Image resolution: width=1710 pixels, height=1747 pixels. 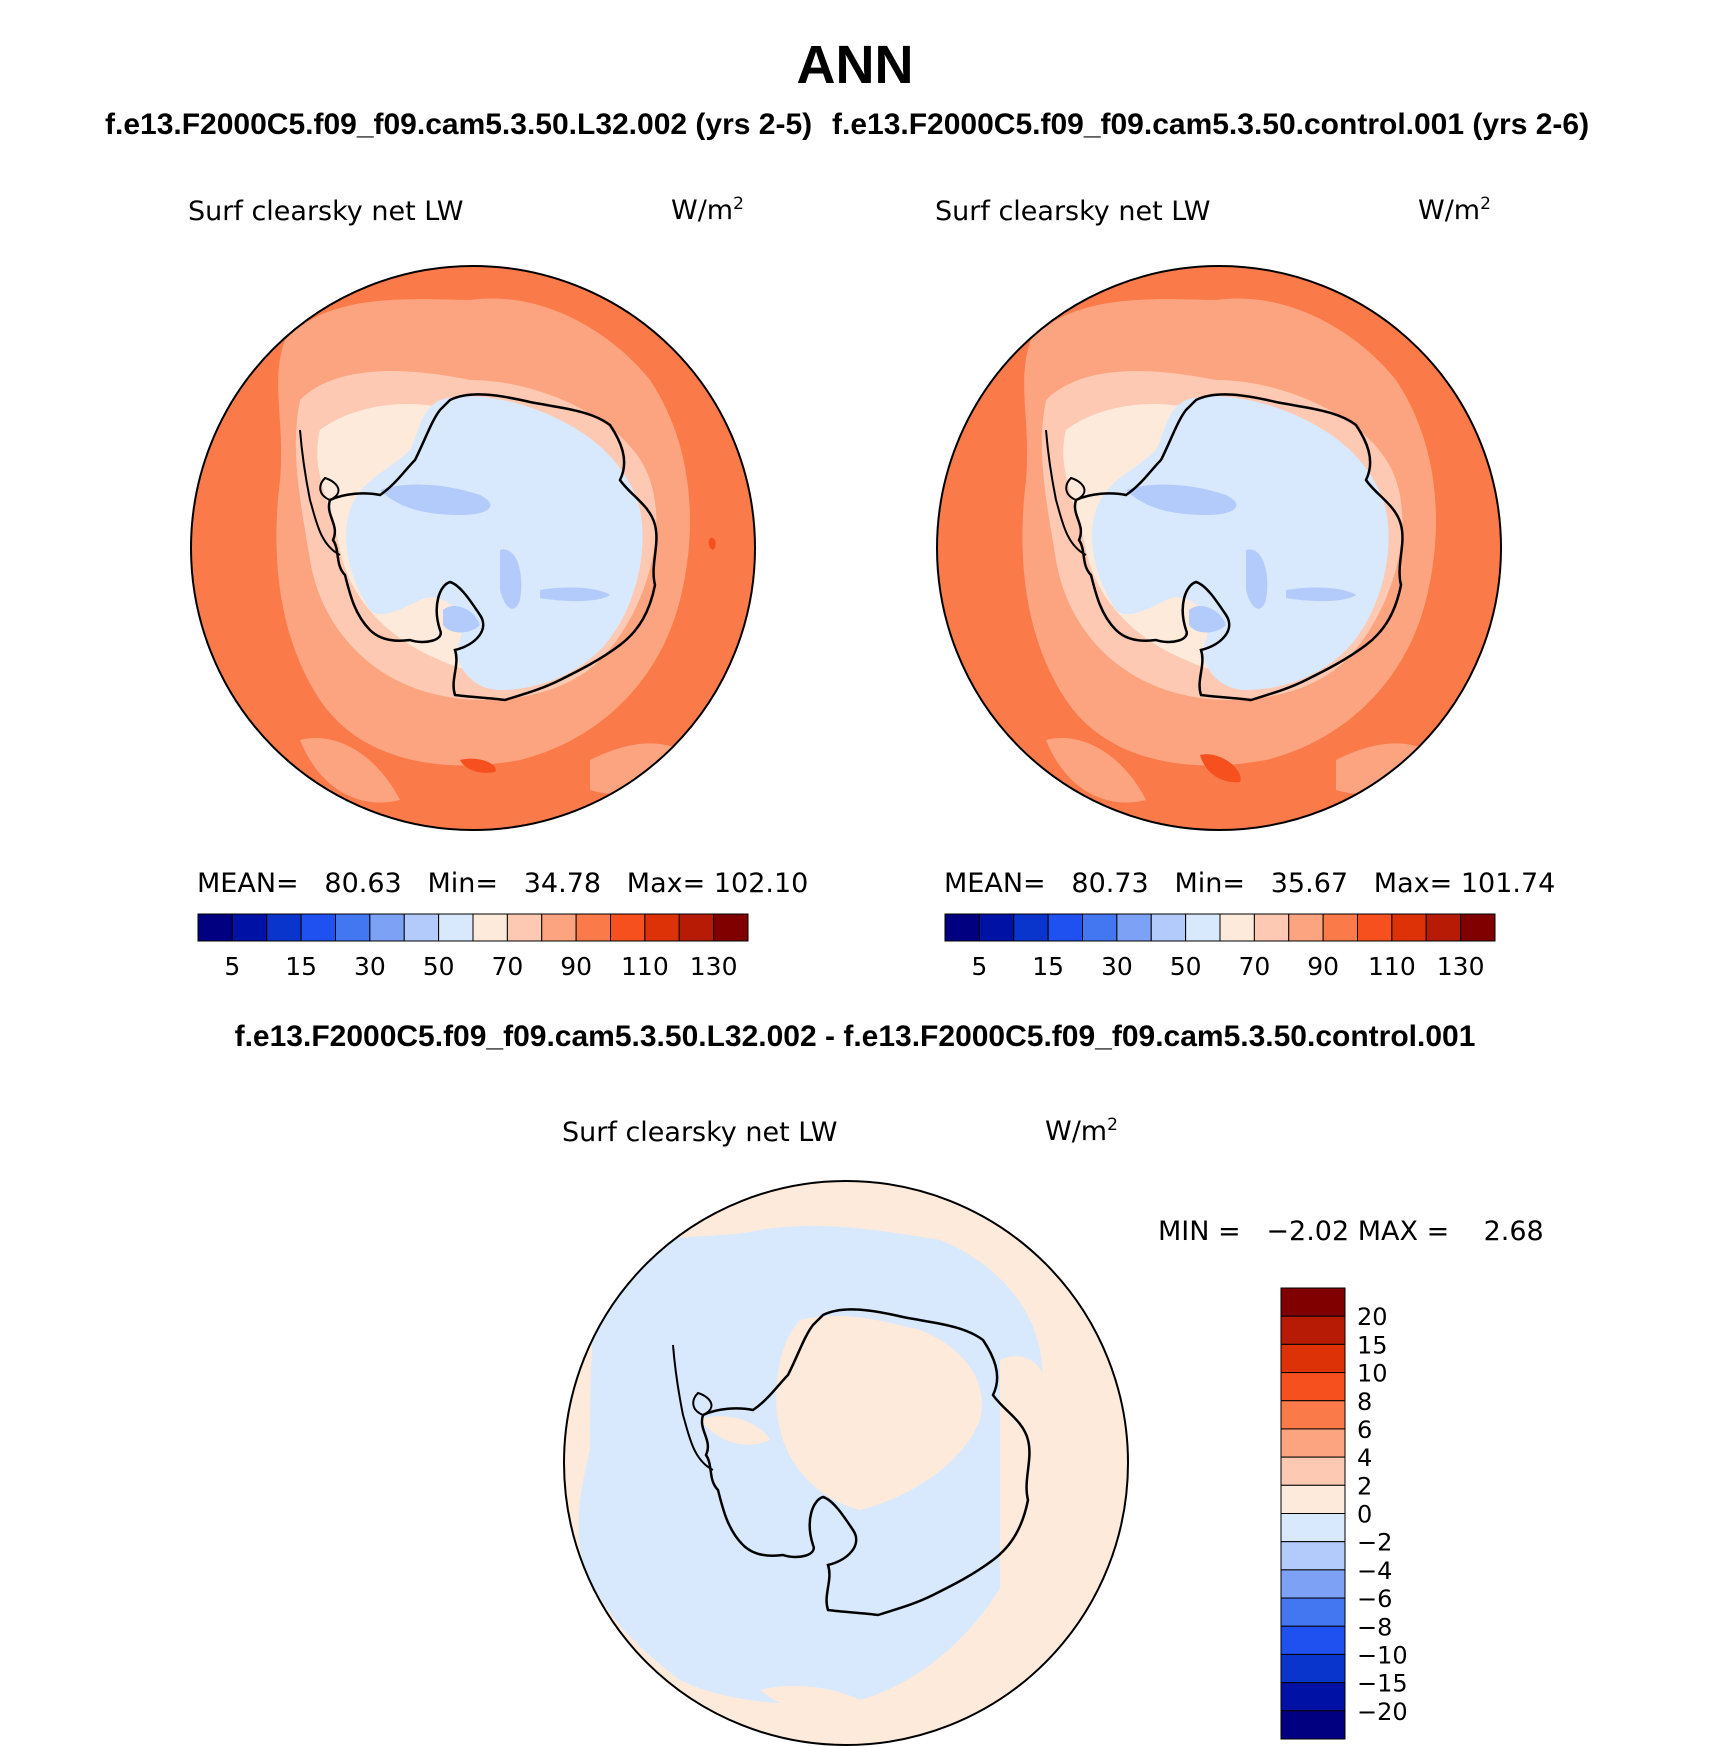 What do you see at coordinates (855, 65) in the screenshot?
I see `main-title: ANN` at bounding box center [855, 65].